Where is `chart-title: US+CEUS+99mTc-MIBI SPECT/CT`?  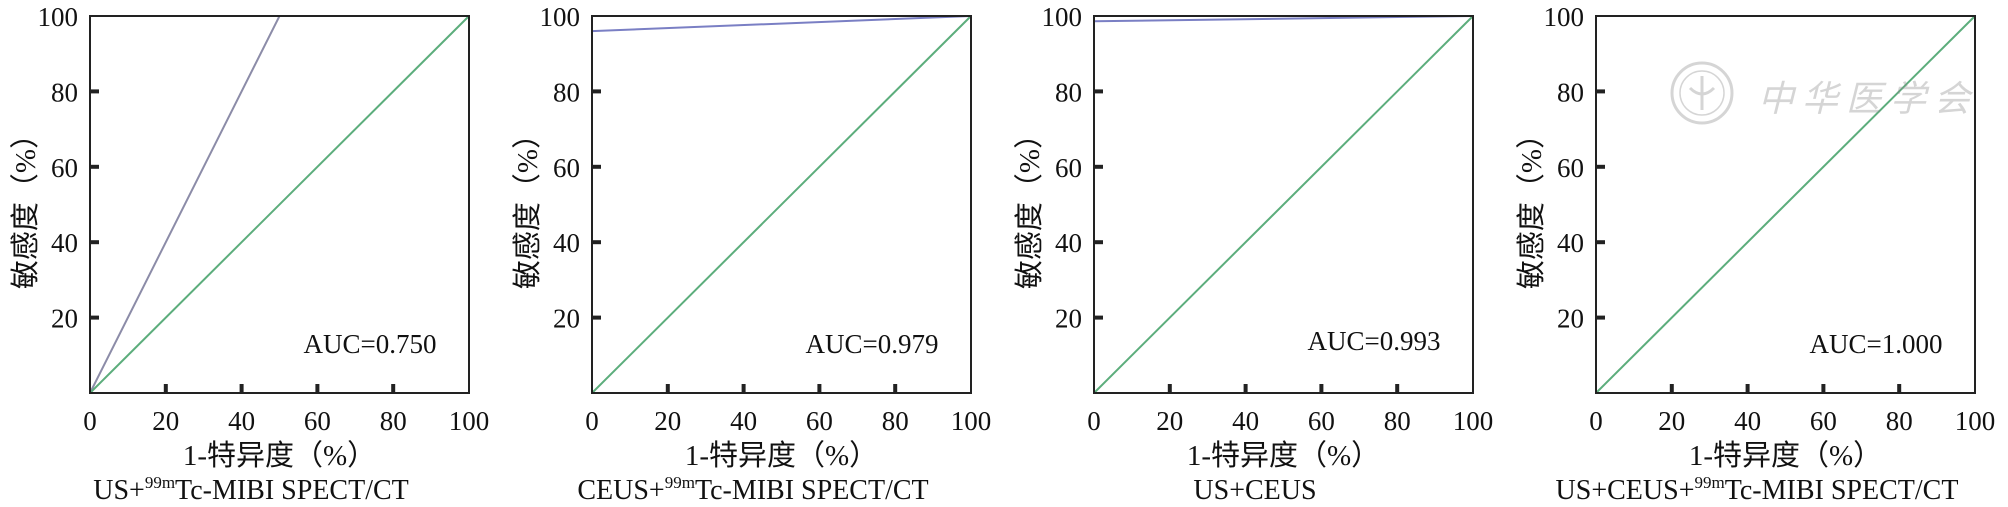
chart-title: US+CEUS+99mTc-MIBI SPECT/CT is located at coordinates (1757, 490).